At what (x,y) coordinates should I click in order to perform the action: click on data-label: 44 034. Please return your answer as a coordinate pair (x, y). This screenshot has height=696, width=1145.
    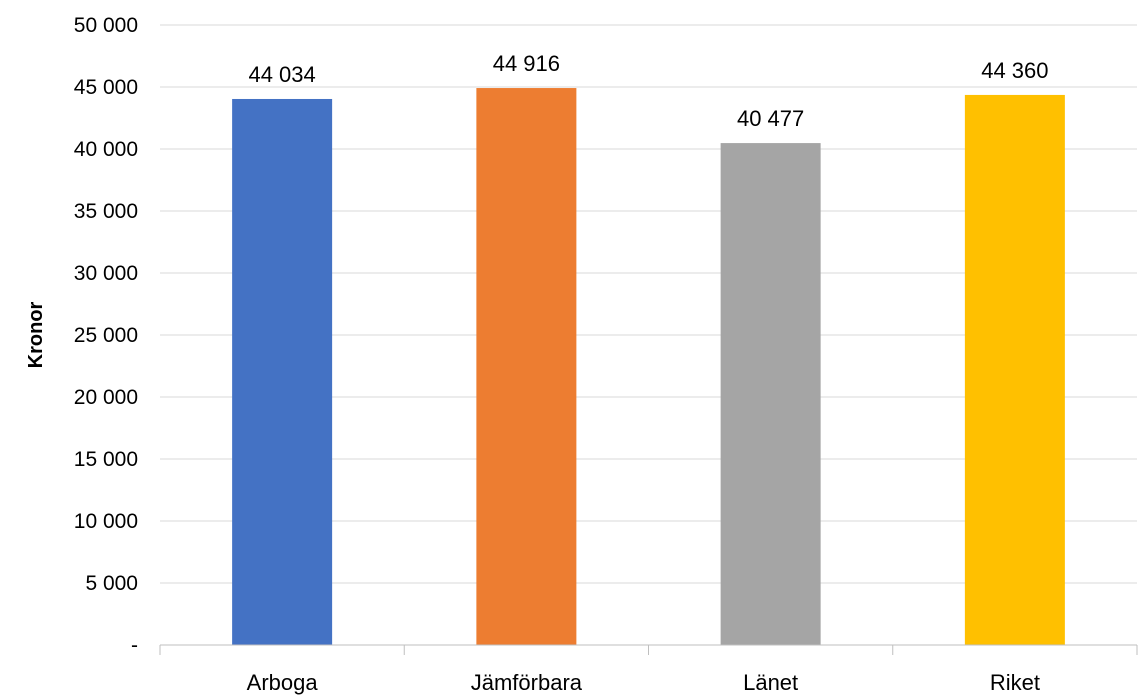
    Looking at the image, I should click on (281, 74).